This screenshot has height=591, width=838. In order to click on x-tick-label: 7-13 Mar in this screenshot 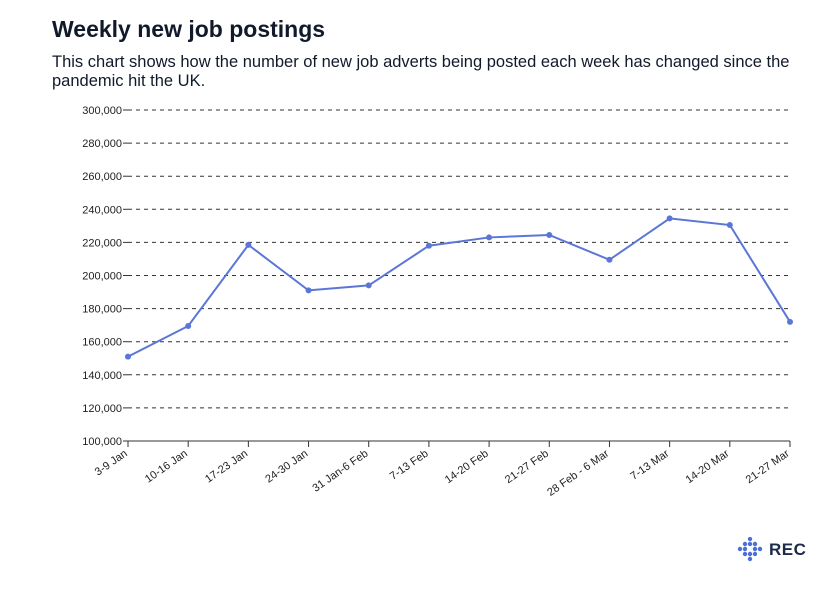, I will do `click(649, 464)`.